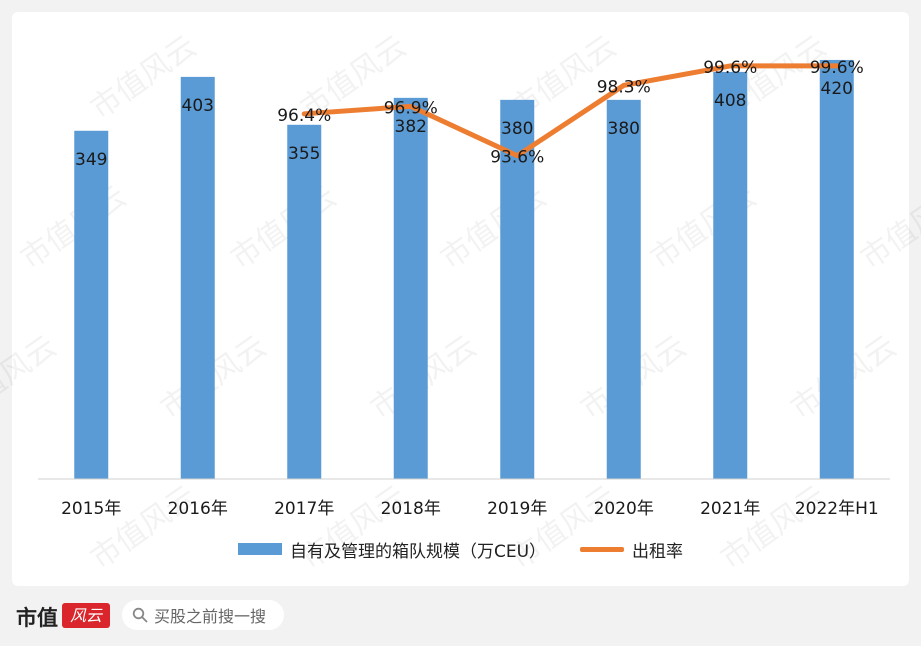 The width and height of the screenshot is (921, 646). I want to click on legend-item-rate: 出租率, so click(631, 549).